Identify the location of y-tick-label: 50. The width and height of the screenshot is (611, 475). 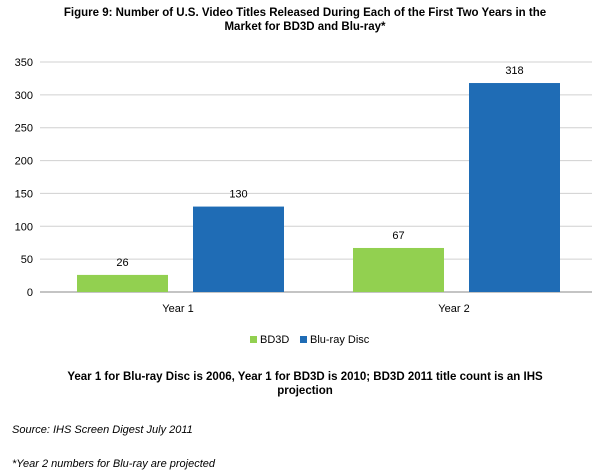
(27, 260).